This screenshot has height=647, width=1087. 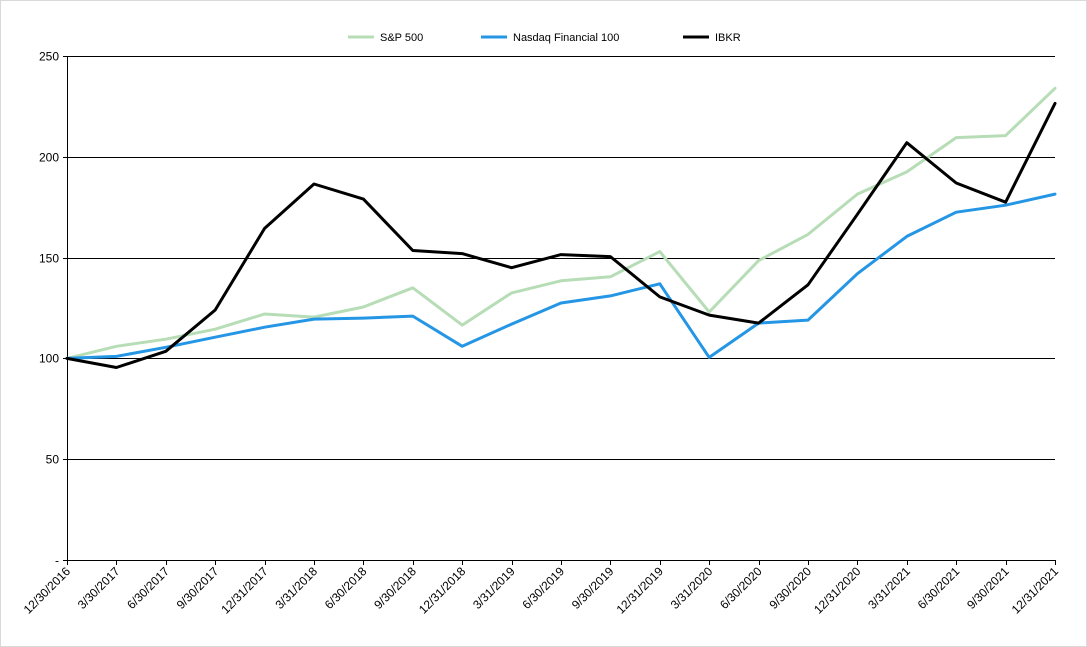 I want to click on legend: S&P 500 Nasdaq Financial 100 IBKR, so click(x=544, y=38).